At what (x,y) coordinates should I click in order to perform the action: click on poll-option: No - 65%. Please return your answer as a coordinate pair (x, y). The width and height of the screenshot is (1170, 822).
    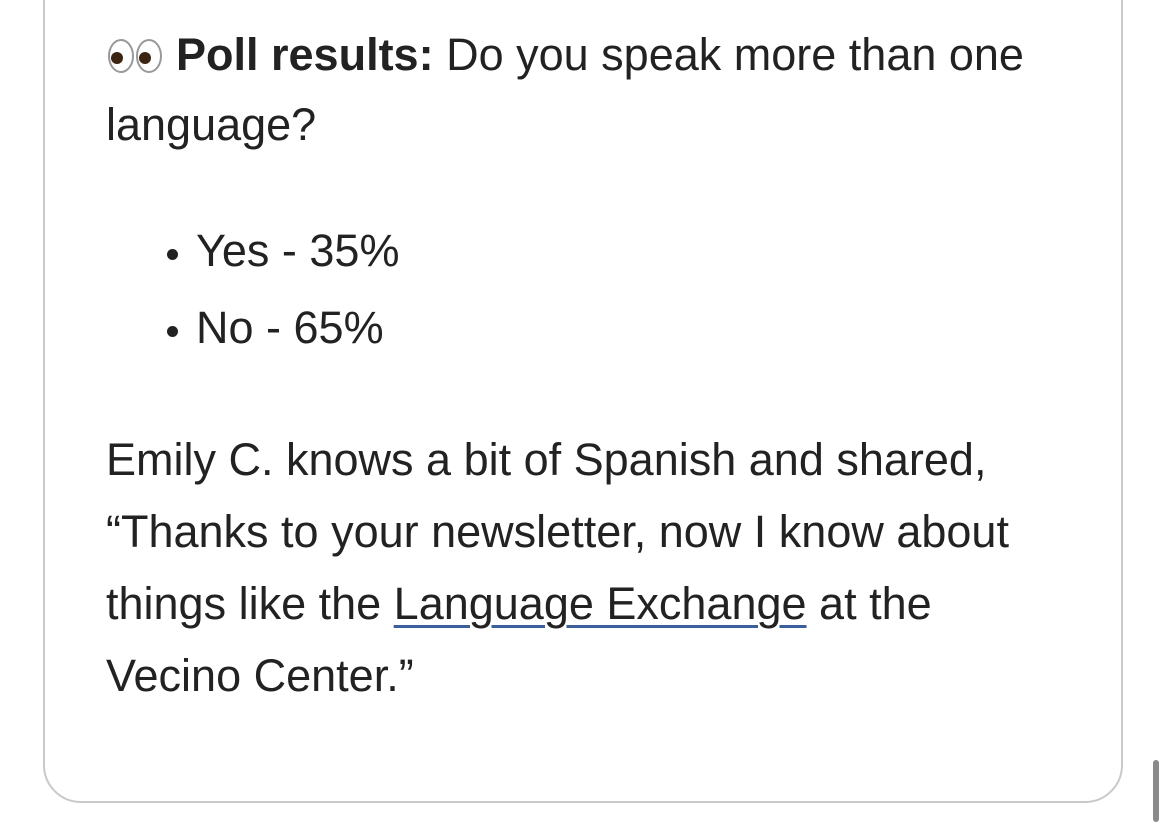
    Looking at the image, I should click on (618, 327).